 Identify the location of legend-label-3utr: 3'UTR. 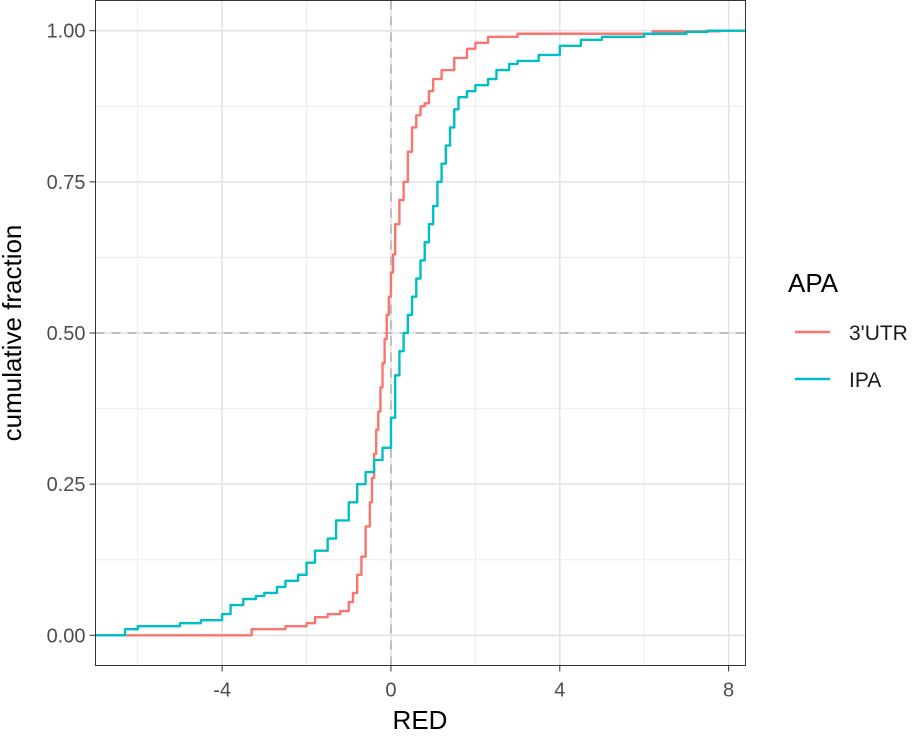
(878, 333).